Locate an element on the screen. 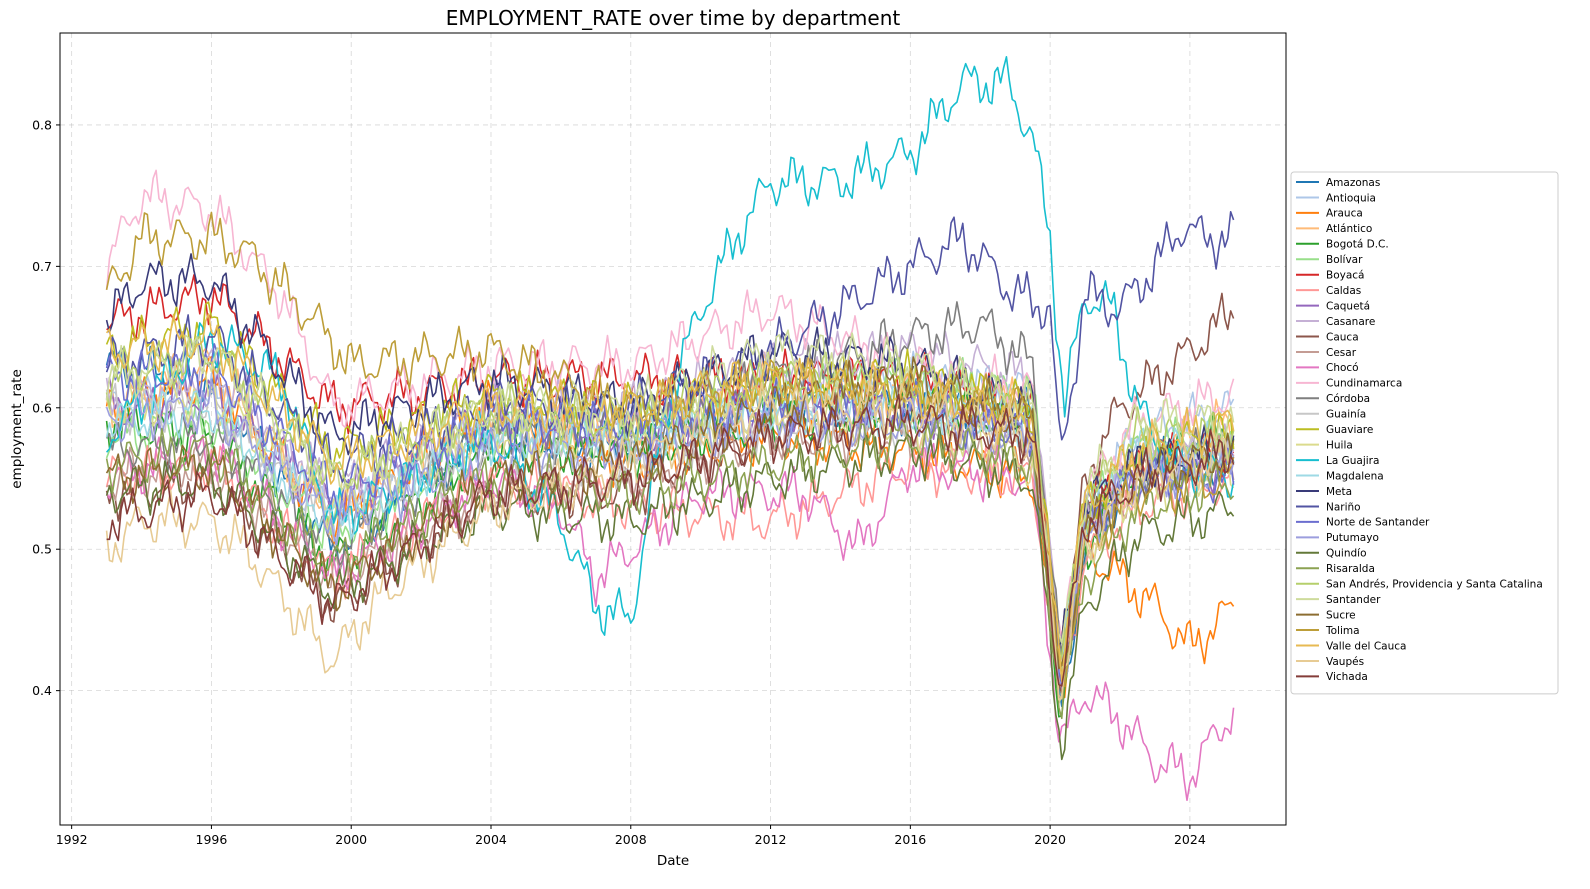 The height and width of the screenshot is (889, 1590). legend-label: Cesar is located at coordinates (1341, 353).